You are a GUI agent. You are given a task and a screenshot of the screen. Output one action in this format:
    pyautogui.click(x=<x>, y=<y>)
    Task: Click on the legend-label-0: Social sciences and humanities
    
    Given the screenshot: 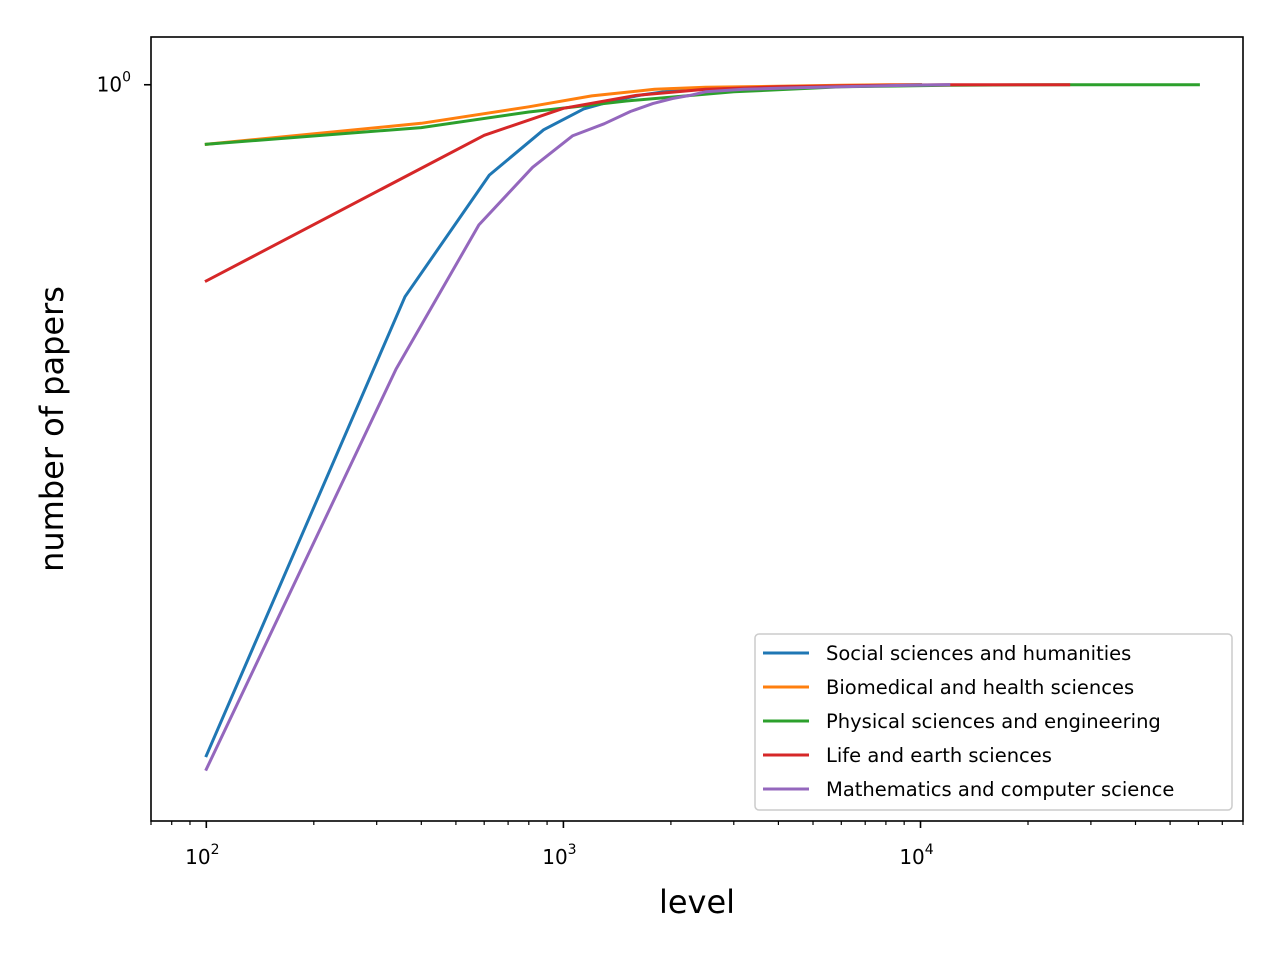 What is the action you would take?
    pyautogui.click(x=978, y=653)
    